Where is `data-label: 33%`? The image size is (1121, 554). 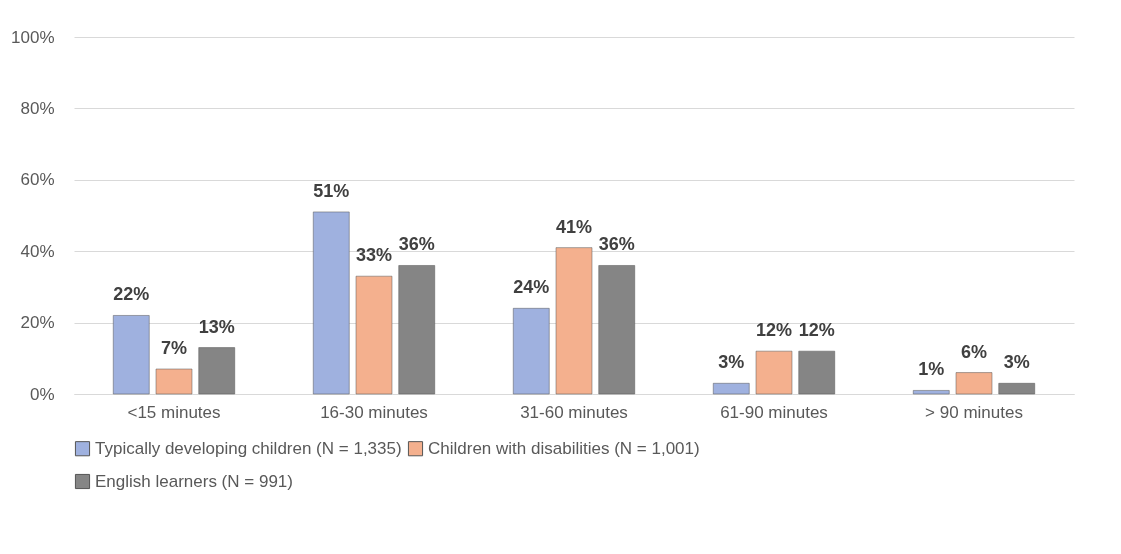
data-label: 33% is located at coordinates (374, 255).